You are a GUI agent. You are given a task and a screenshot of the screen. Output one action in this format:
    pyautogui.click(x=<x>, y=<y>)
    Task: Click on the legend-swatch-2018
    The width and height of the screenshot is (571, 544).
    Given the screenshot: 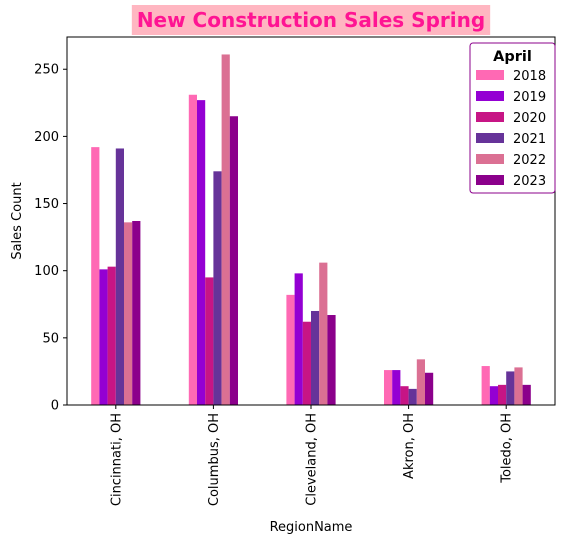 What is the action you would take?
    pyautogui.click(x=490, y=75)
    